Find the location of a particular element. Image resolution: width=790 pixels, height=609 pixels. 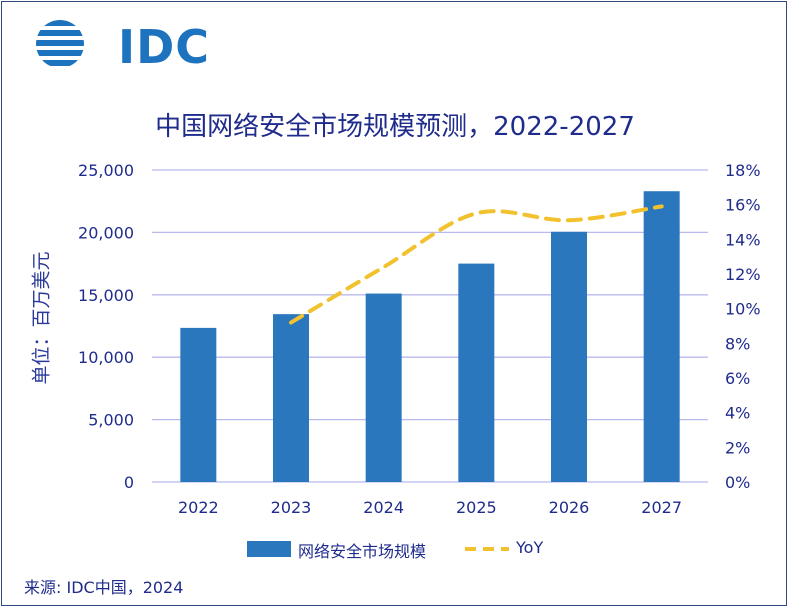

y-tick-label: 15,000 is located at coordinates (106, 295).